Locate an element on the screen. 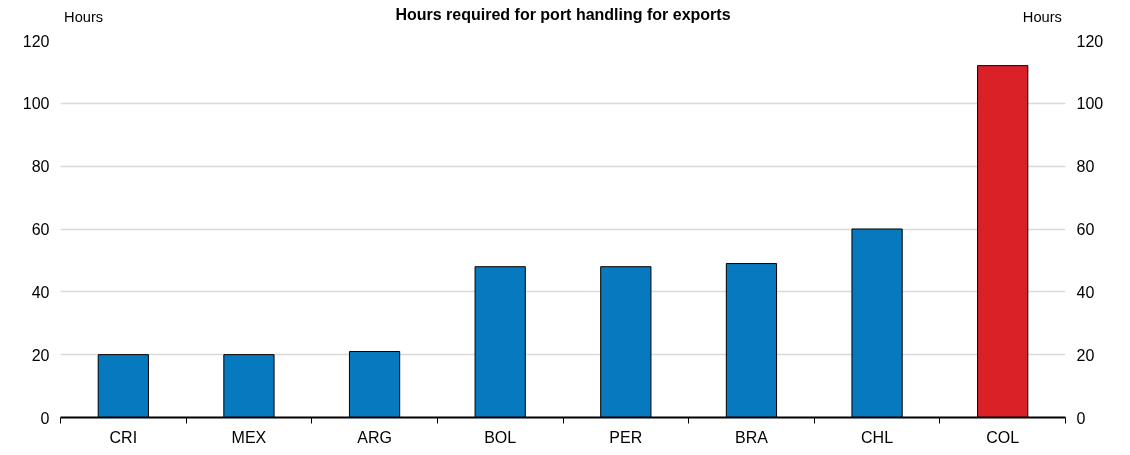  x-tick-label: MEX is located at coordinates (249, 437).